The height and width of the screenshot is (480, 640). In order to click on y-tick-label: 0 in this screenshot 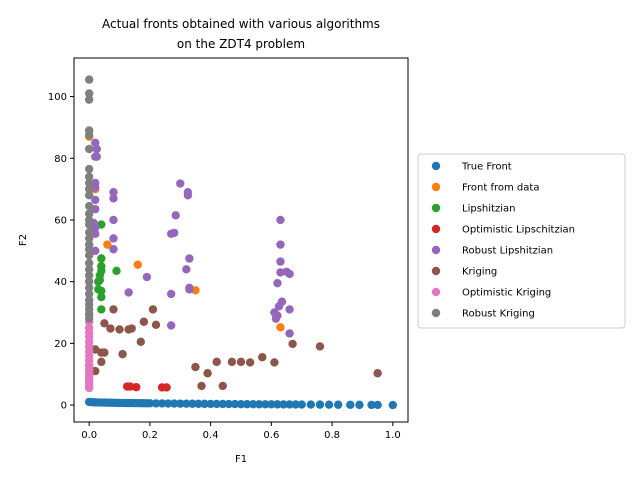, I will do `click(64, 406)`.